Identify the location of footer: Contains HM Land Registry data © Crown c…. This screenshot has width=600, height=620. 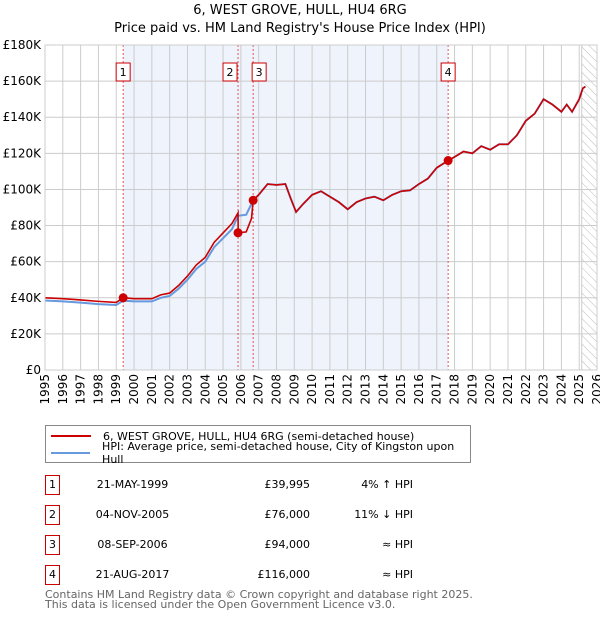
(259, 599).